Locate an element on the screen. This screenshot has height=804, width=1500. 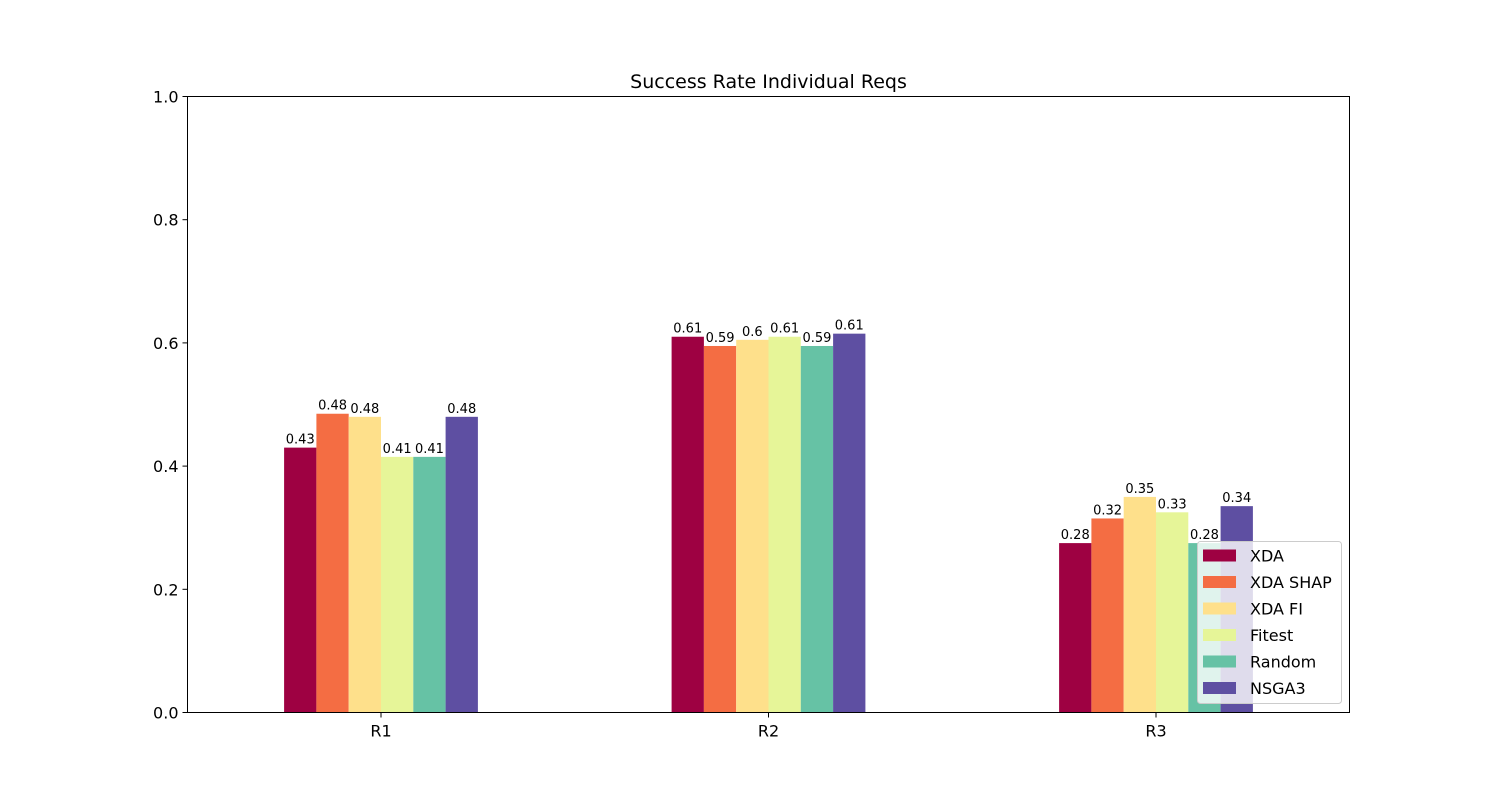
y-tick-label: 0.6 is located at coordinates (165, 343).